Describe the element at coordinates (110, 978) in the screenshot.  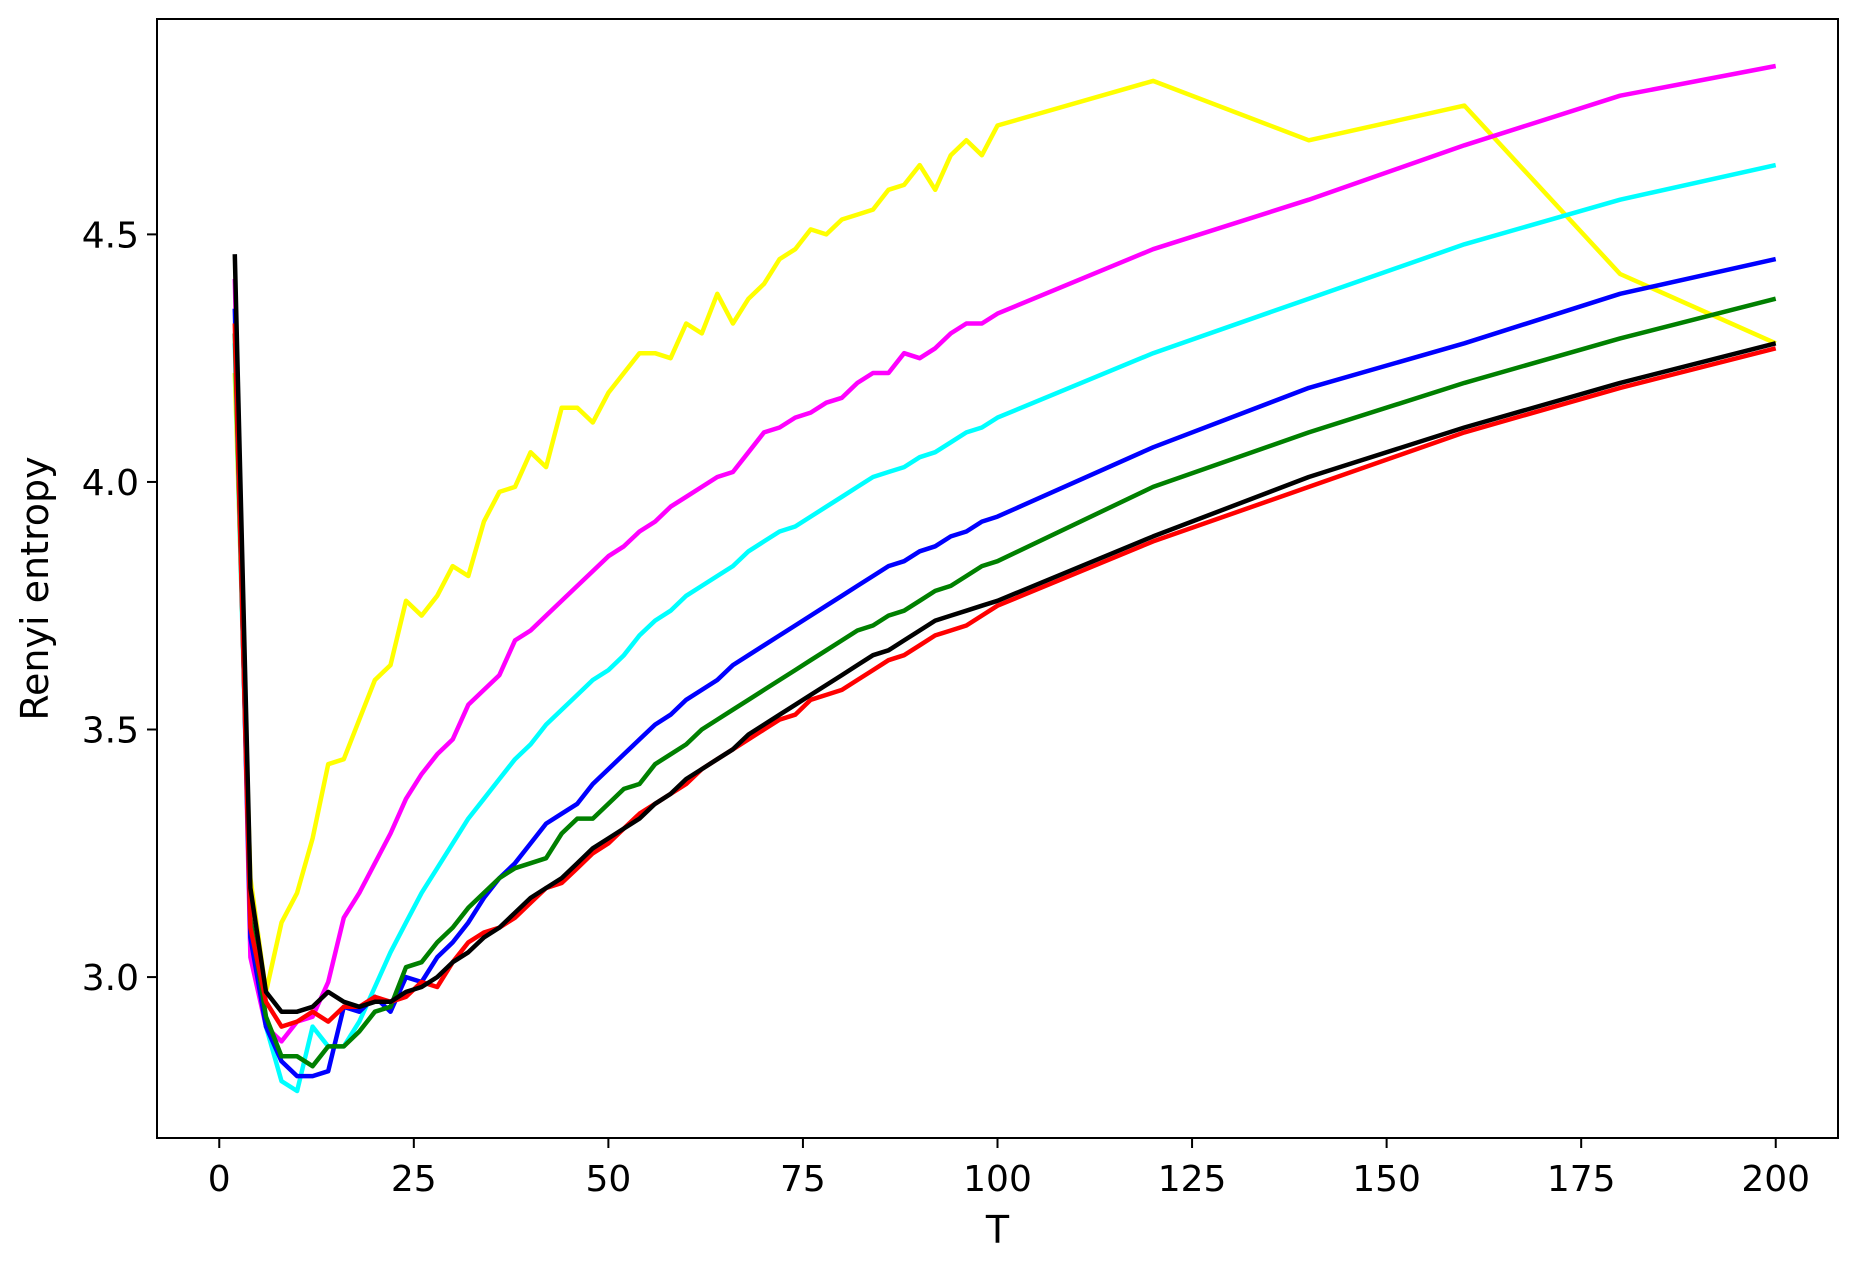
I see `y-tick-label: 3.0` at that location.